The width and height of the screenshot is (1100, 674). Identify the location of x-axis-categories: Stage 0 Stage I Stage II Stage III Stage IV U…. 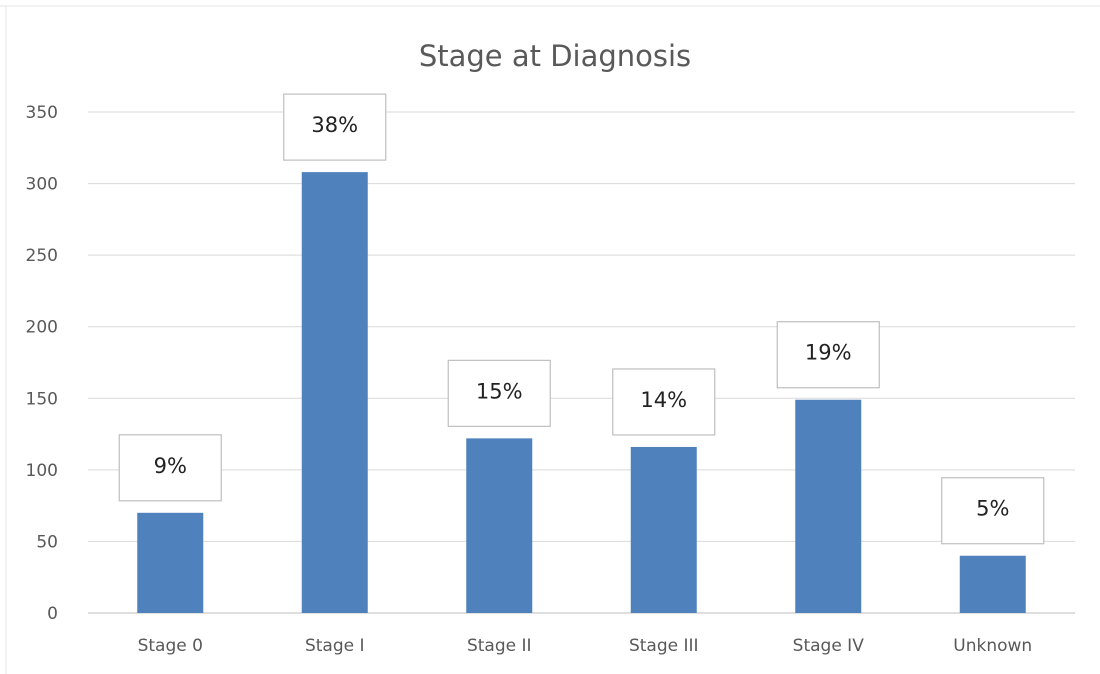
(585, 646).